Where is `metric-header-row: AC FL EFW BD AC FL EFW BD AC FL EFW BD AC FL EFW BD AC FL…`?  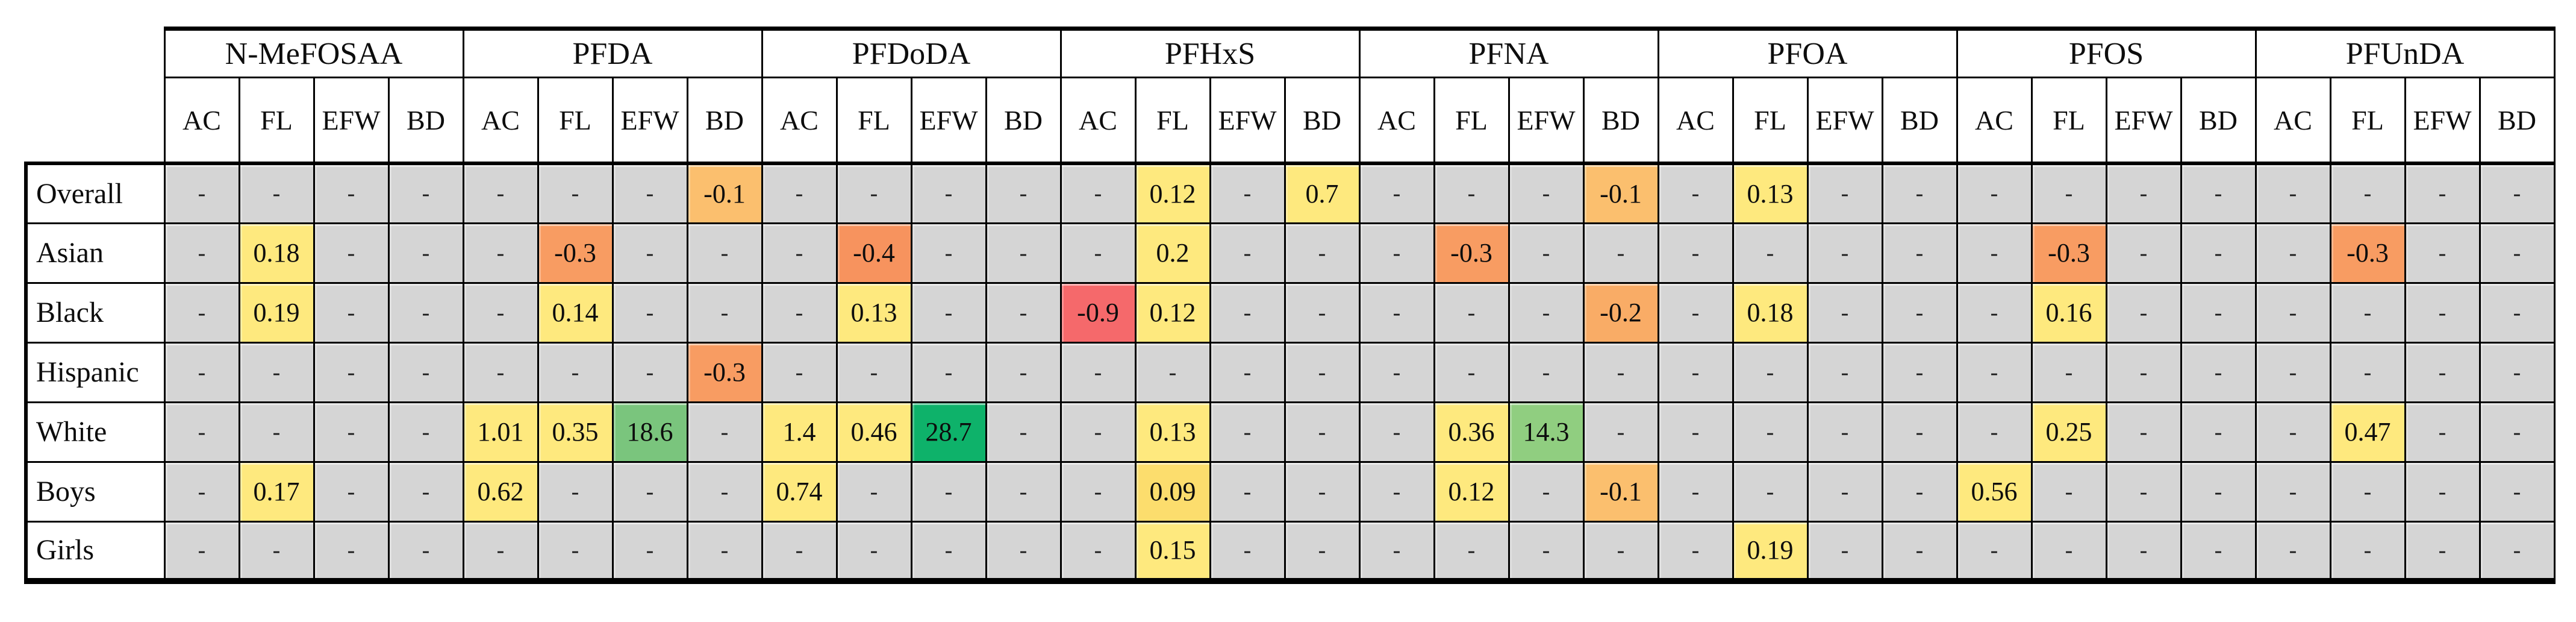 metric-header-row: AC FL EFW BD AC FL EFW BD AC FL EFW BD AC FL EFW BD AC FL… is located at coordinates (1291, 121).